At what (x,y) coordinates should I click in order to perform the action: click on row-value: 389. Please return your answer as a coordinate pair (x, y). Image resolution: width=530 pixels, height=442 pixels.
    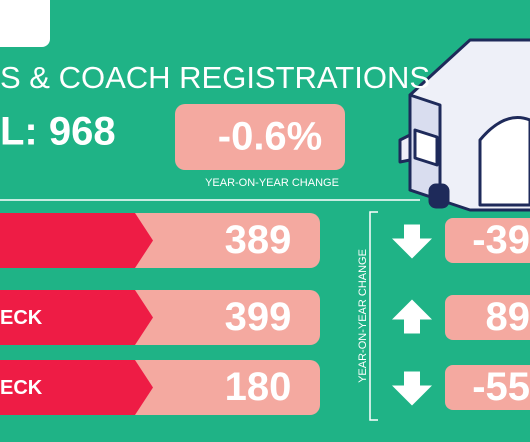
    Looking at the image, I should click on (258, 240).